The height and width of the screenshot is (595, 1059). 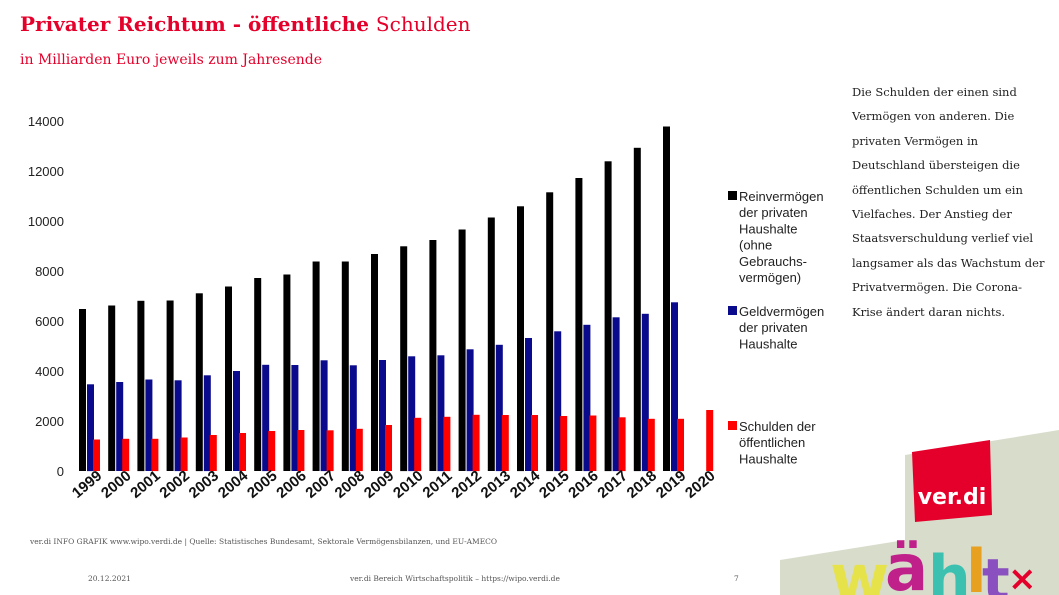 What do you see at coordinates (773, 261) in the screenshot?
I see `legend-label: Gebrauchs-` at bounding box center [773, 261].